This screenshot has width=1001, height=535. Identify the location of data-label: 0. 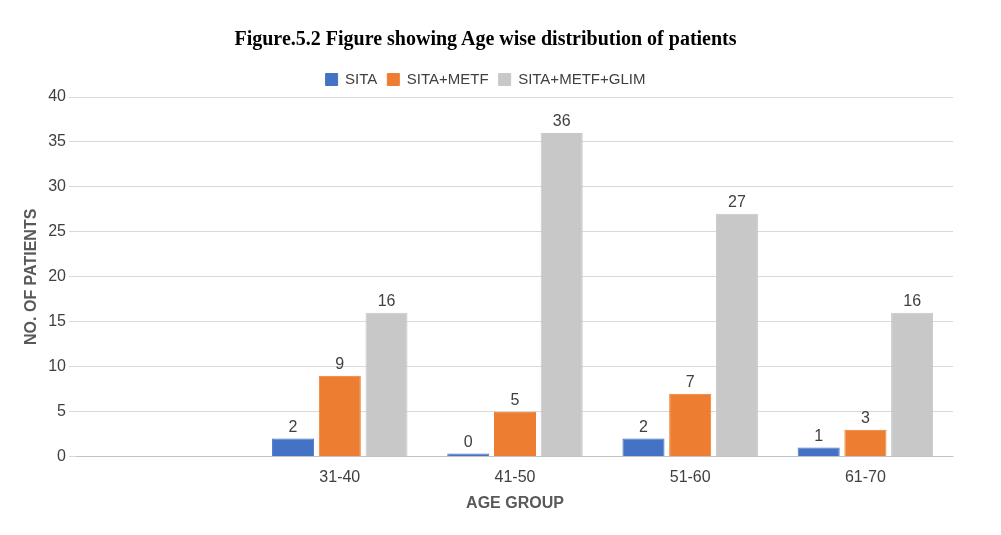
(468, 442).